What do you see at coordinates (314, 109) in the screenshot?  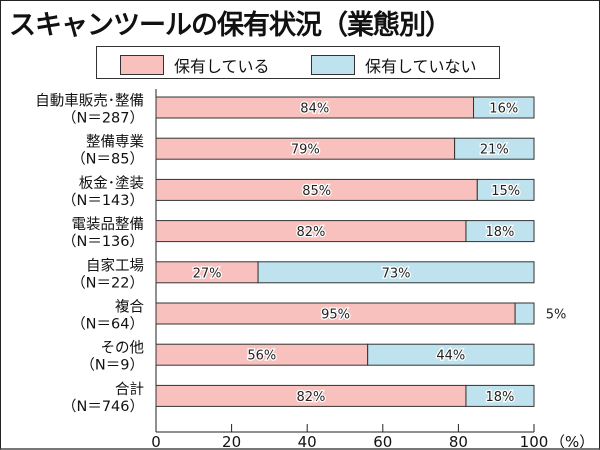 I see `data-label: 84%` at bounding box center [314, 109].